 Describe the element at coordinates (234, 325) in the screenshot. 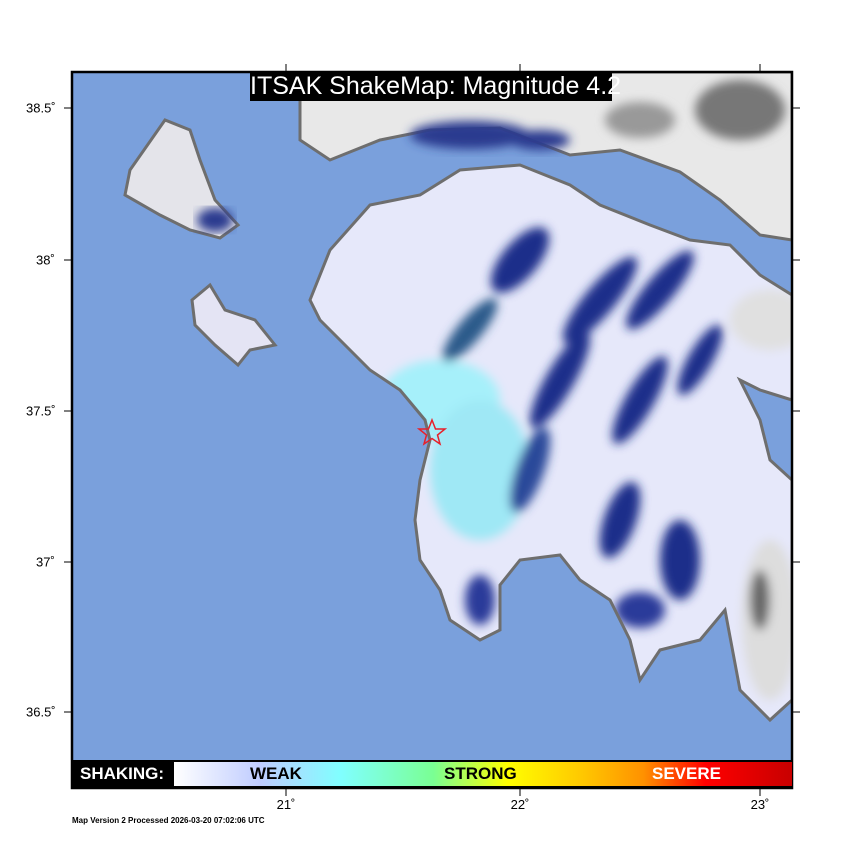

I see `zakynthos-island` at that location.